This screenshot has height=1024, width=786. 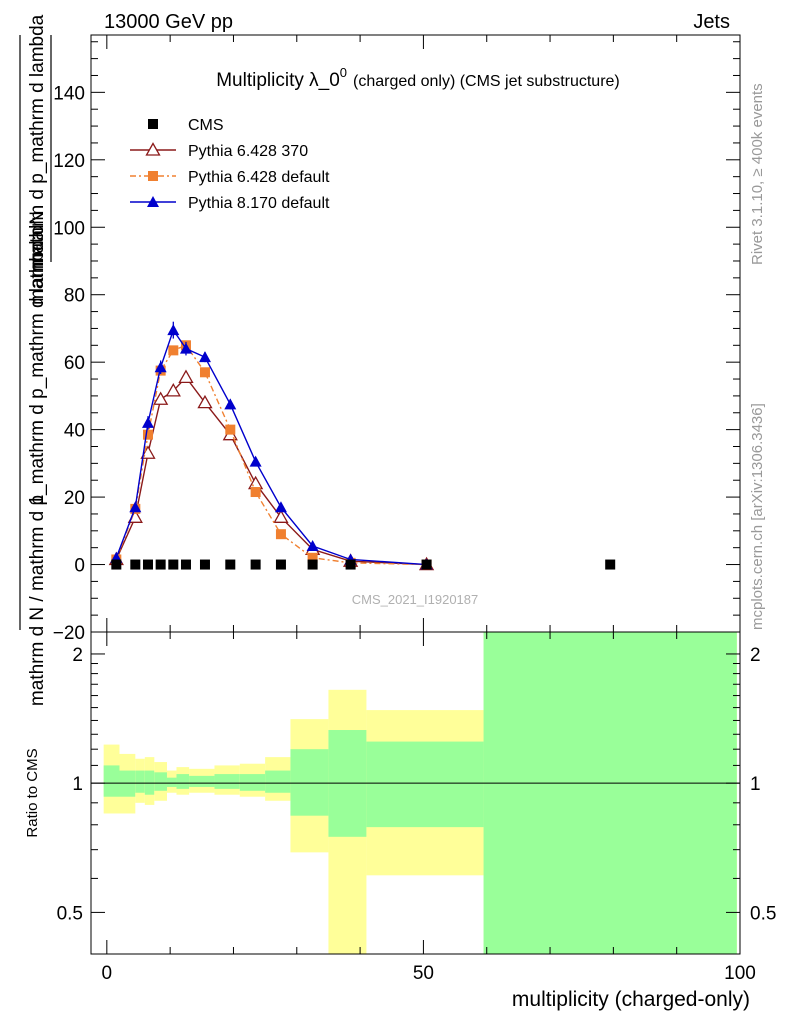 I want to click on header-energy-label: 13000 GeV pp, so click(x=168, y=22).